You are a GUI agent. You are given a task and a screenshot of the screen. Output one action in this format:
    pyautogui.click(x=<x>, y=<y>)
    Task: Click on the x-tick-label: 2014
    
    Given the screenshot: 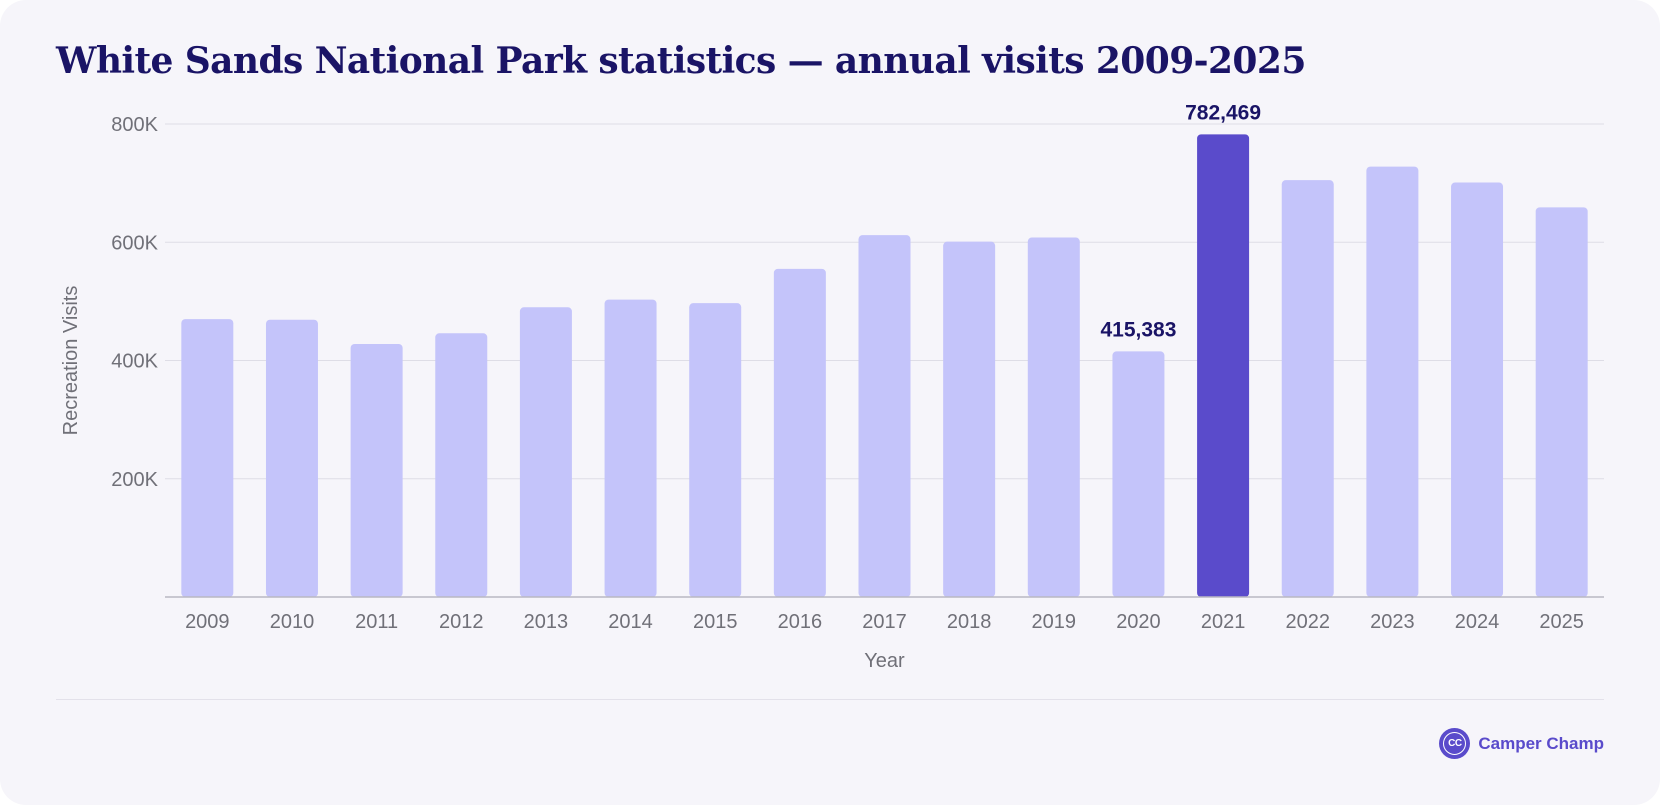 What is the action you would take?
    pyautogui.click(x=630, y=622)
    